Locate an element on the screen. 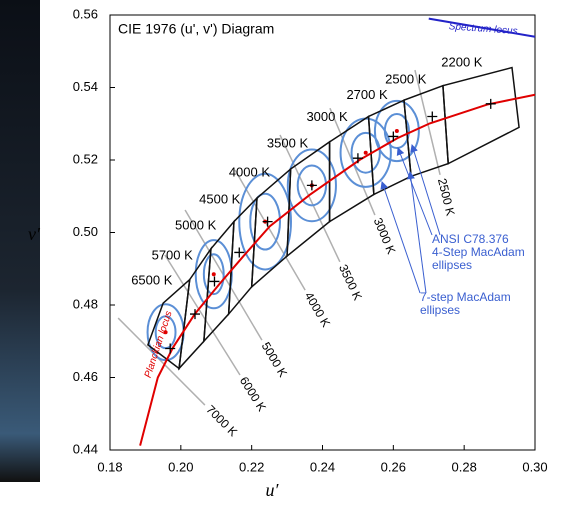 The height and width of the screenshot is (505, 575). y-axis-label: v′ is located at coordinates (34, 234).